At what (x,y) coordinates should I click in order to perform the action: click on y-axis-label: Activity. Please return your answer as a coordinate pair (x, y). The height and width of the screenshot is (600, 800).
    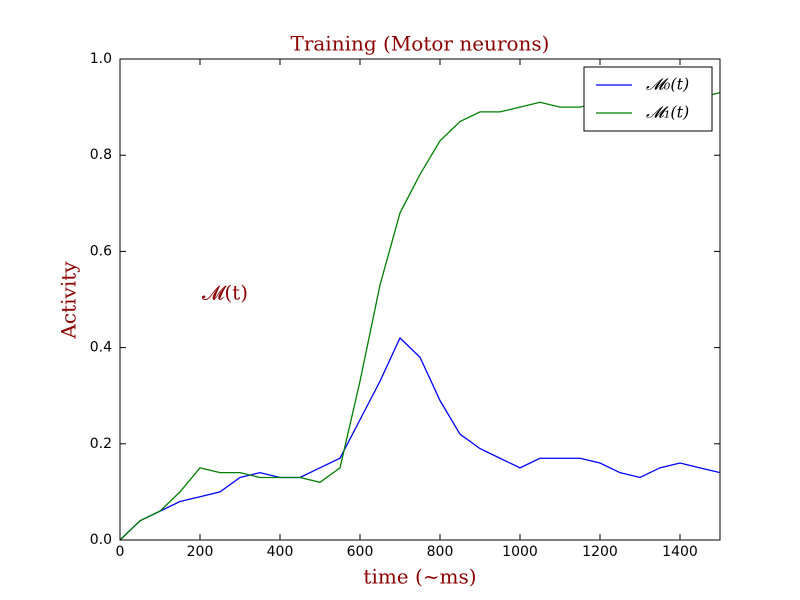
    Looking at the image, I should click on (69, 300).